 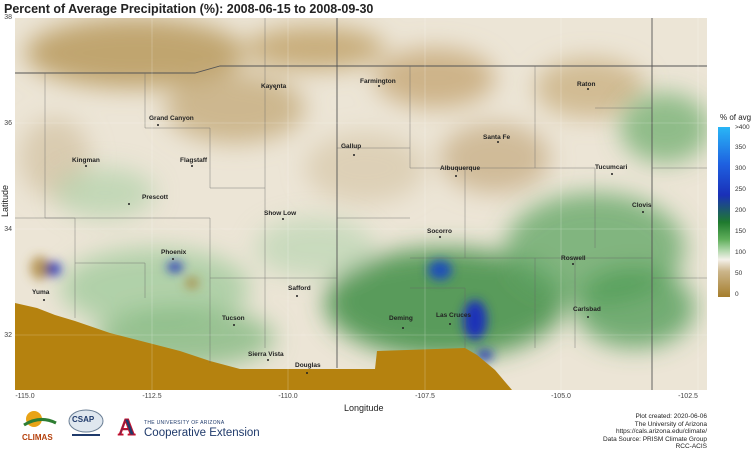 What do you see at coordinates (184, 423) in the screenshot?
I see `coop-extension-subtitle: THE UNIVERSITY OF ARIZONA` at bounding box center [184, 423].